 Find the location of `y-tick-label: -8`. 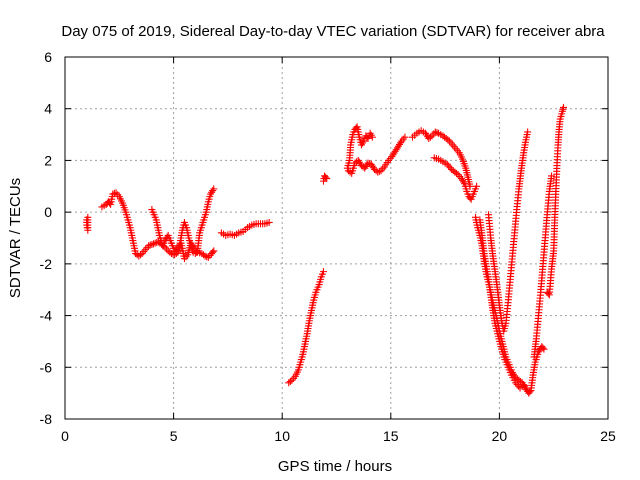

y-tick-label: -8 is located at coordinates (46, 419).